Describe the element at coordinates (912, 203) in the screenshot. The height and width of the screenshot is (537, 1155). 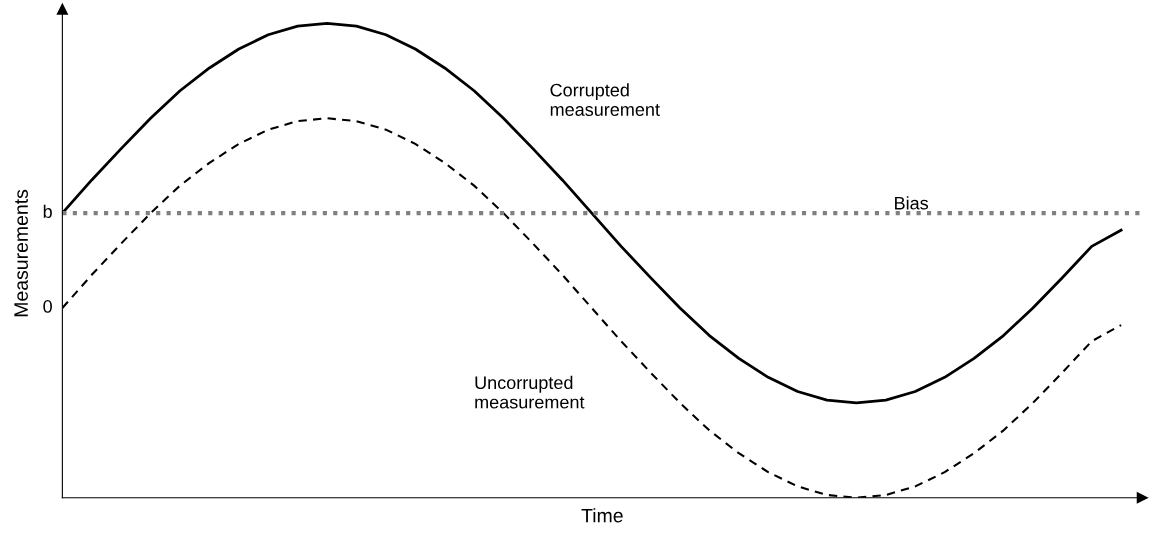
I see `ref-line-label: Bias` at that location.